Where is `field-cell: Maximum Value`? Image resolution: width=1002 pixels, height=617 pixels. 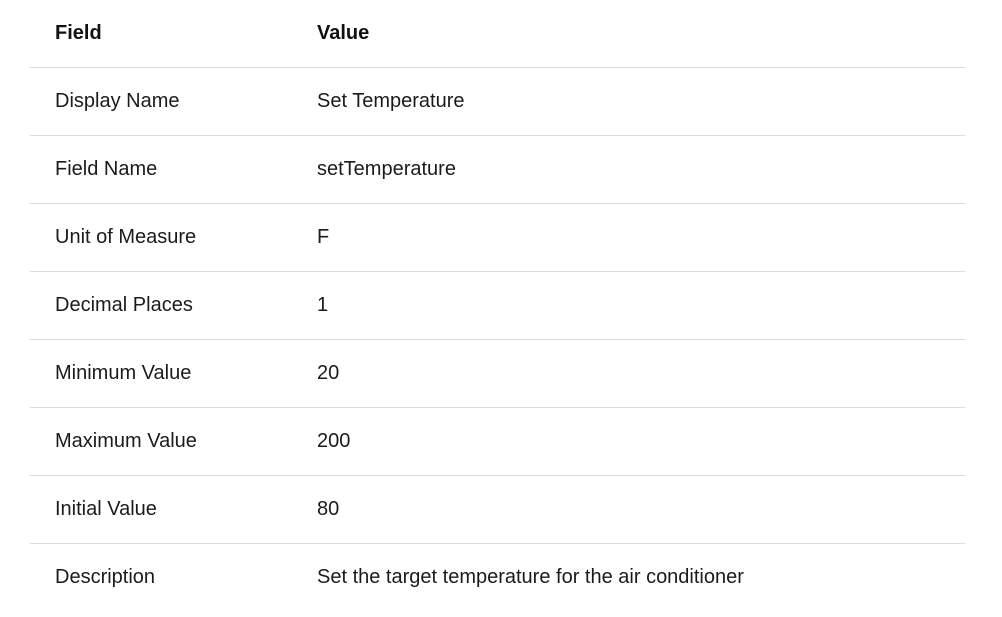 field-cell: Maximum Value is located at coordinates (126, 441).